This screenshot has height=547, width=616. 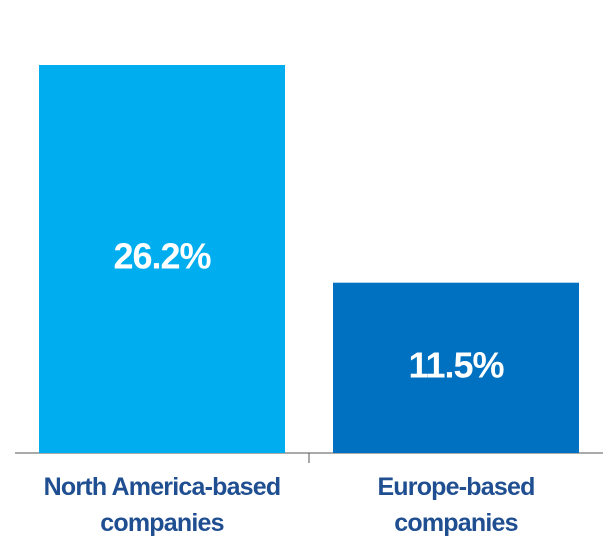 I want to click on bar, so click(x=456, y=367).